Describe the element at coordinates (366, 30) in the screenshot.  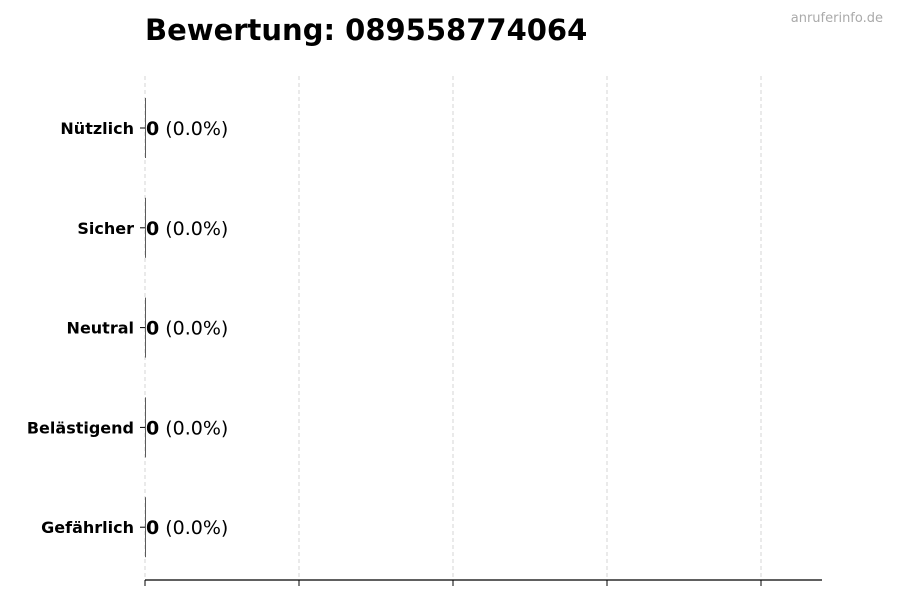
I see `chart-title: Bewertung: 089558774064` at that location.